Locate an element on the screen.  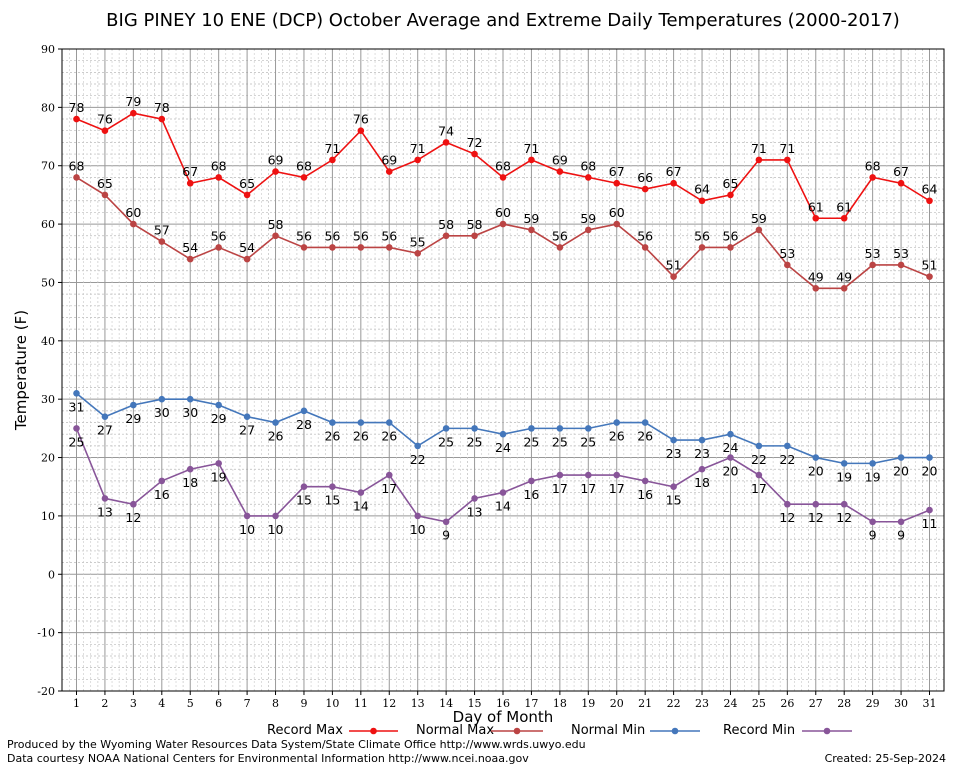
y-axis-label: Temperature (F) is located at coordinates (21, 370).